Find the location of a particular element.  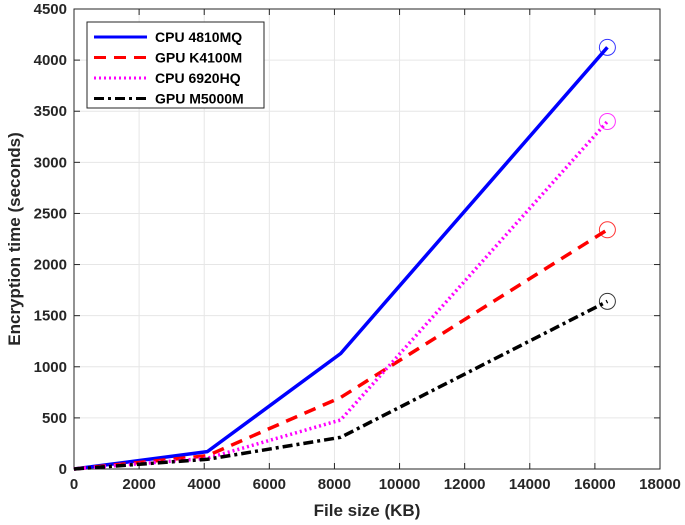

y-tick-label: 1000 is located at coordinates (50, 367).